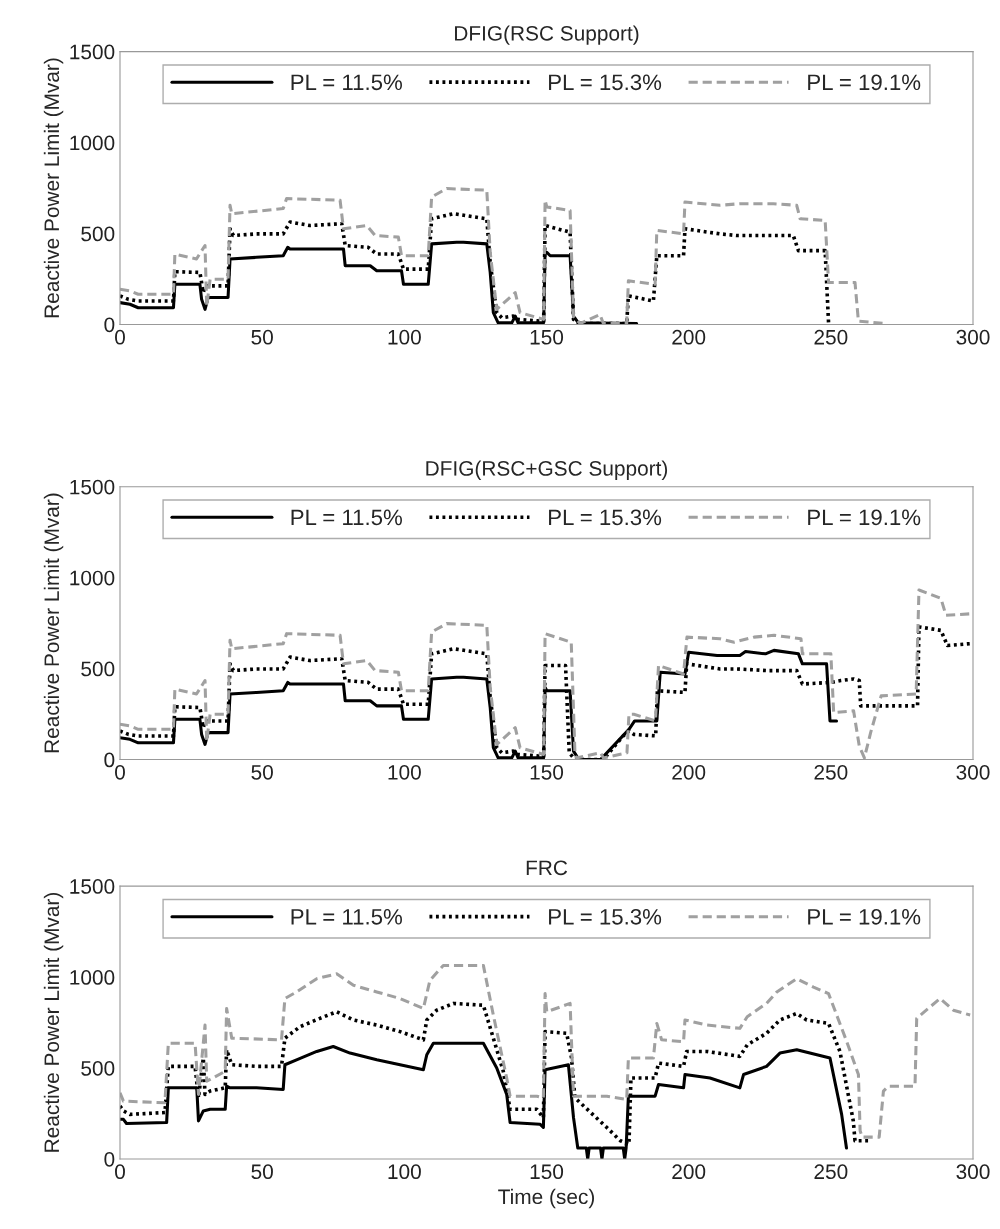 The height and width of the screenshot is (1229, 1000). What do you see at coordinates (547, 470) in the screenshot?
I see `chart-title: DFIG(RSC+GSC Support)` at bounding box center [547, 470].